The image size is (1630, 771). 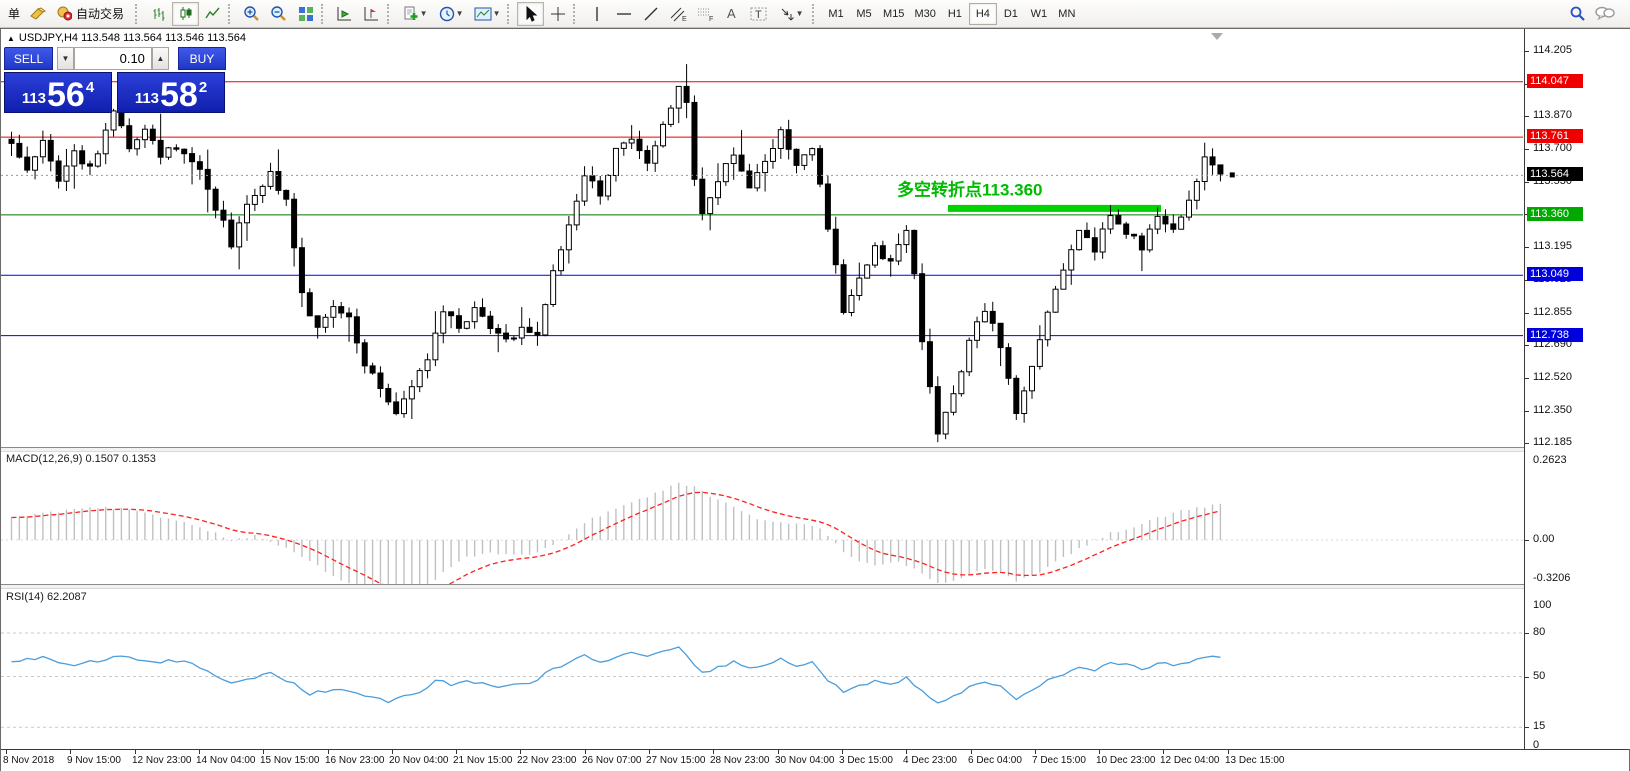 What do you see at coordinates (1555, 274) in the screenshot?
I see `price-level-badge: 113.049` at bounding box center [1555, 274].